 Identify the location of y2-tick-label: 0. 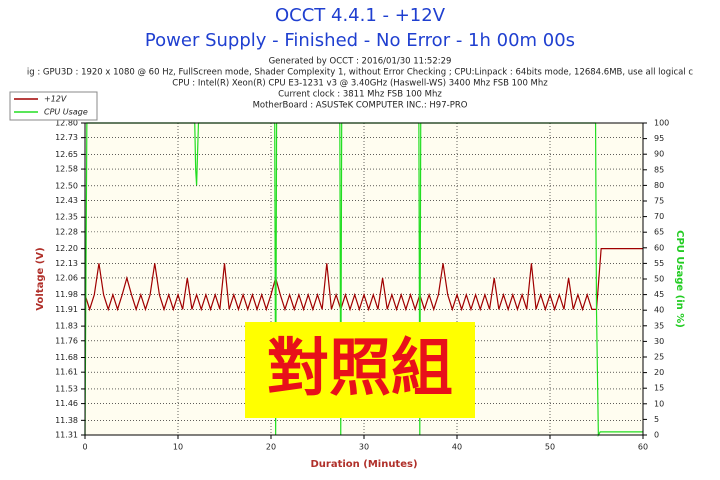
(656, 435).